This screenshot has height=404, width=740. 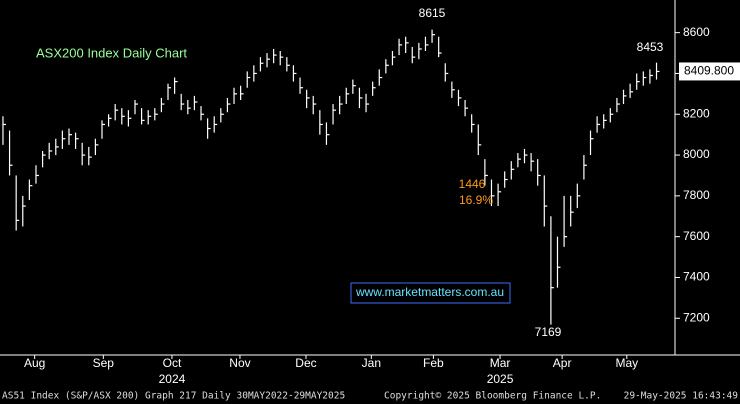 I want to click on annotation: 8453, so click(x=650, y=47).